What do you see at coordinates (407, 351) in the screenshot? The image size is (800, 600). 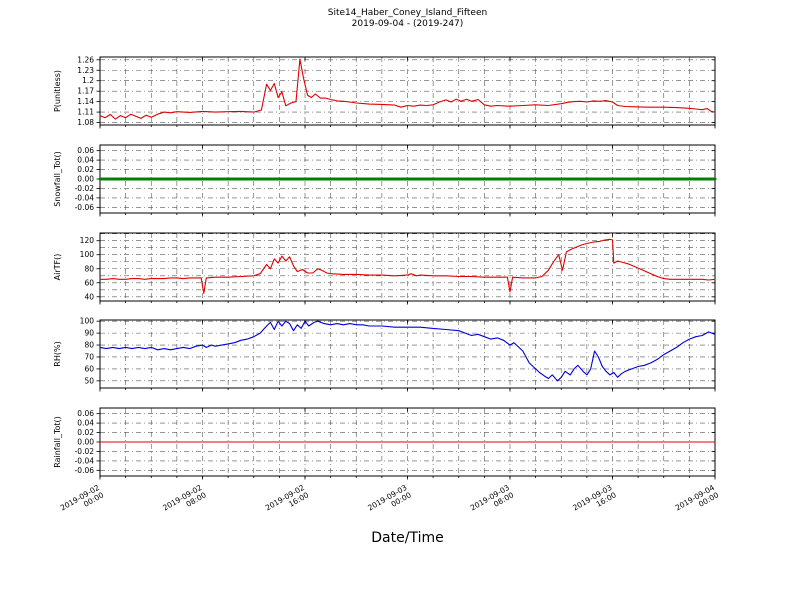 I see `series-line-RH` at bounding box center [407, 351].